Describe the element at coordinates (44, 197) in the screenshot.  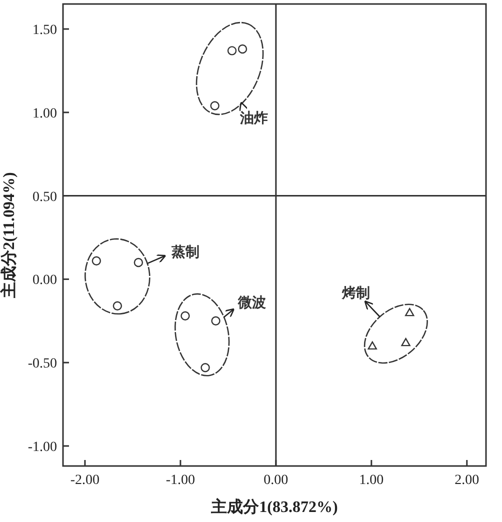
I see `y-tick-label: 0.50` at that location.